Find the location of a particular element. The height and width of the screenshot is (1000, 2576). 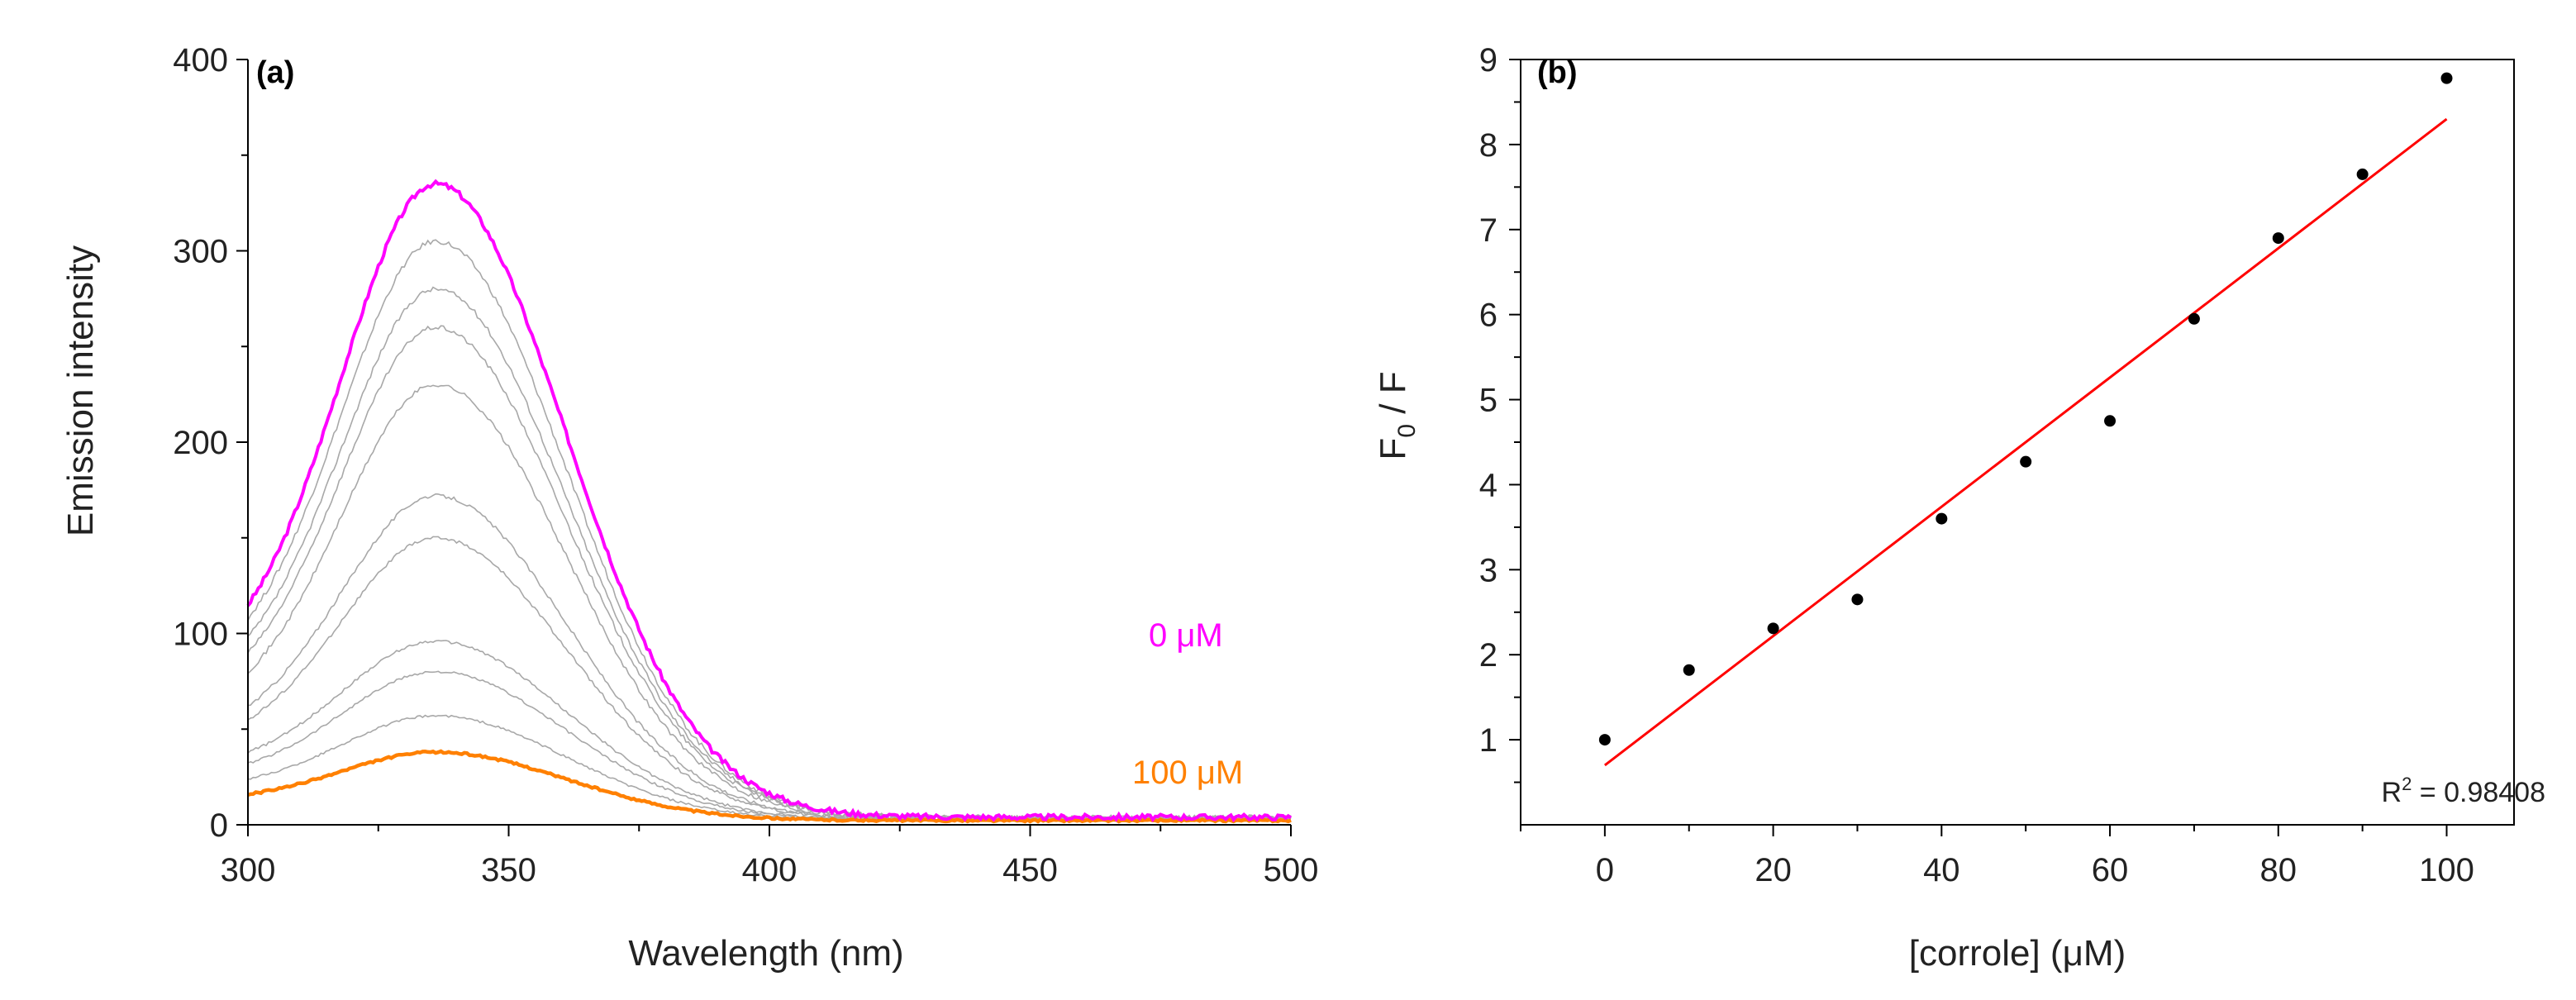

panel-a-y-tick-label: 100 is located at coordinates (201, 635).